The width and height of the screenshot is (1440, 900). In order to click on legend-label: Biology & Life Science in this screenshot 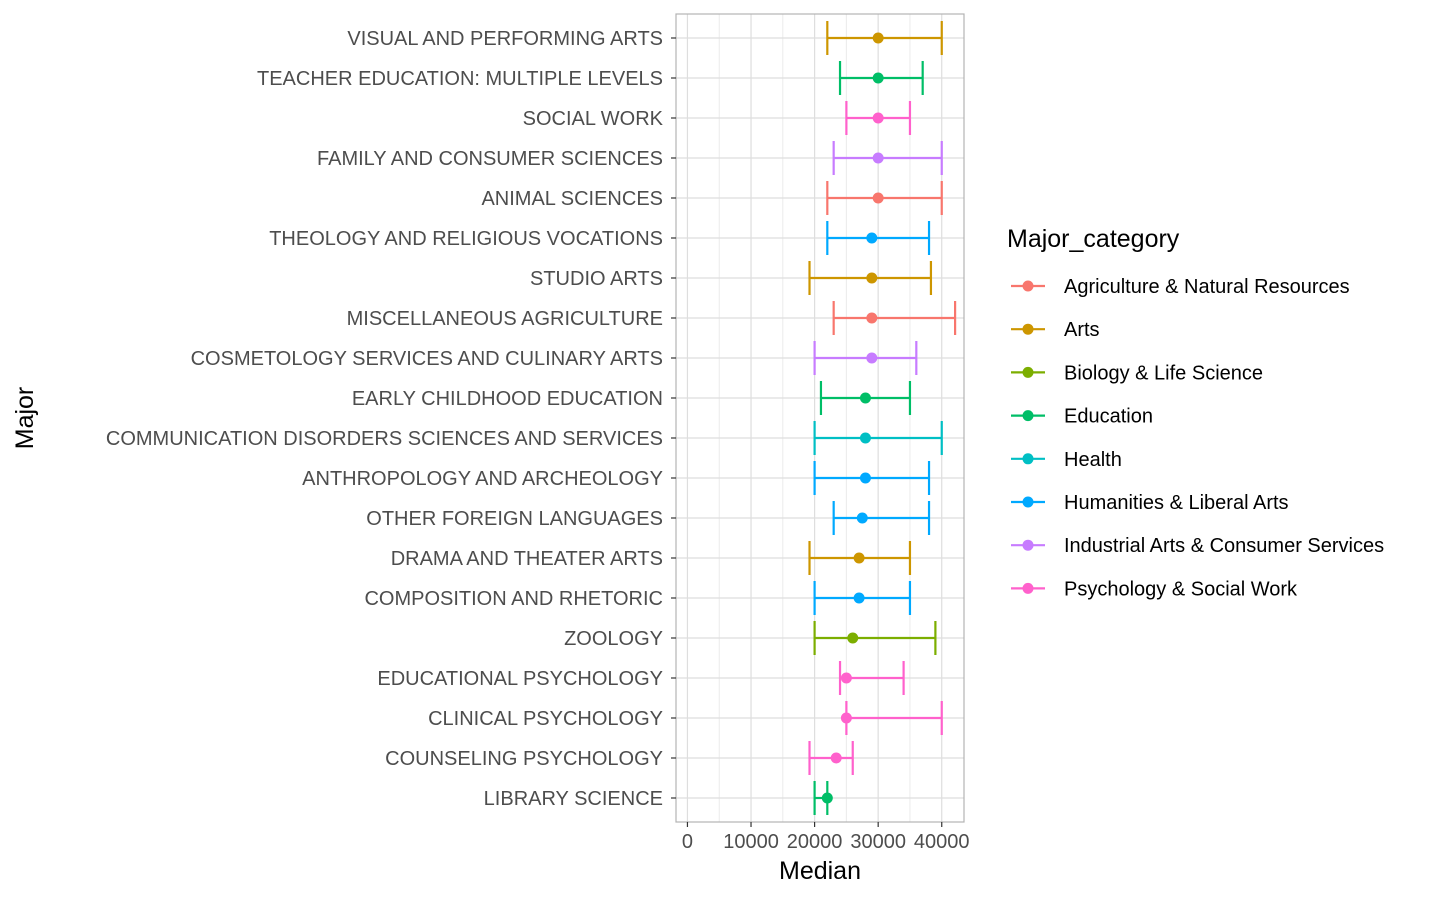, I will do `click(1163, 373)`.